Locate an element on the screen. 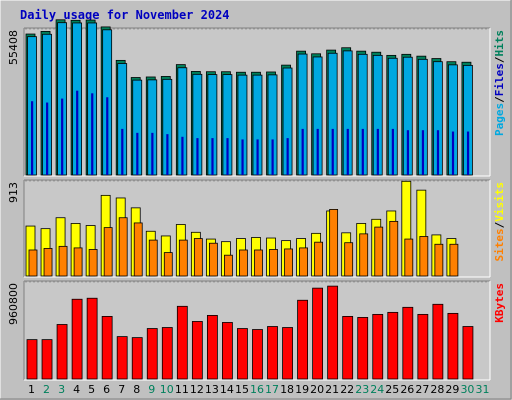 This screenshot has width=512, height=400. x-tick-label: 22 is located at coordinates (347, 389).